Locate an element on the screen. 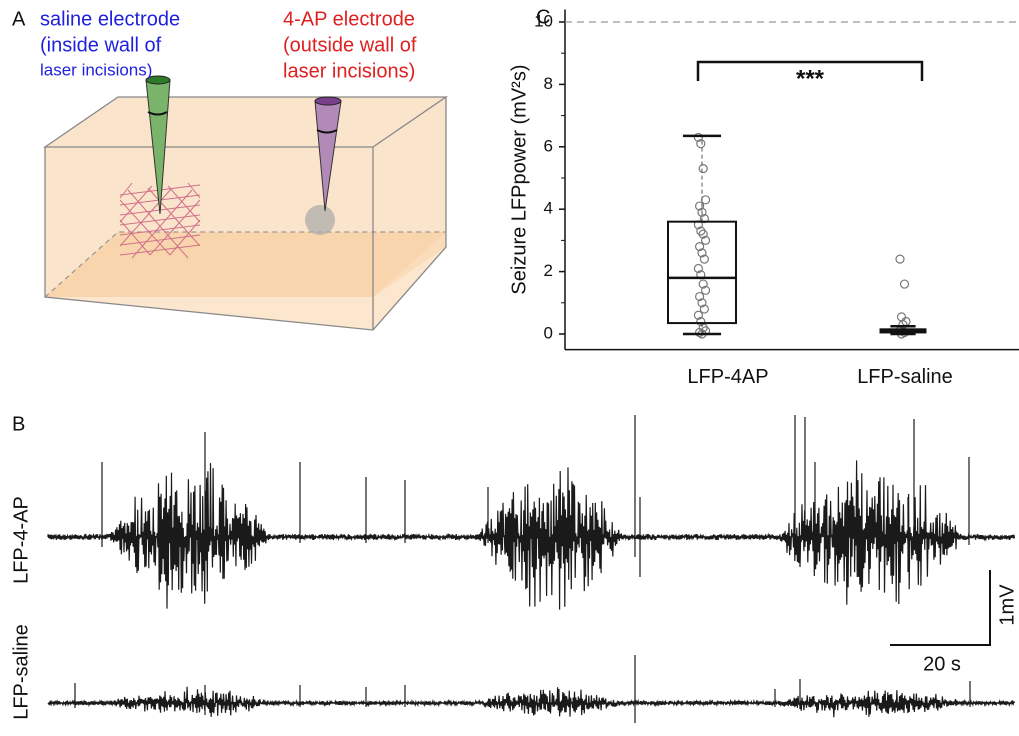  x-tick-label: LFP-saline is located at coordinates (905, 377).